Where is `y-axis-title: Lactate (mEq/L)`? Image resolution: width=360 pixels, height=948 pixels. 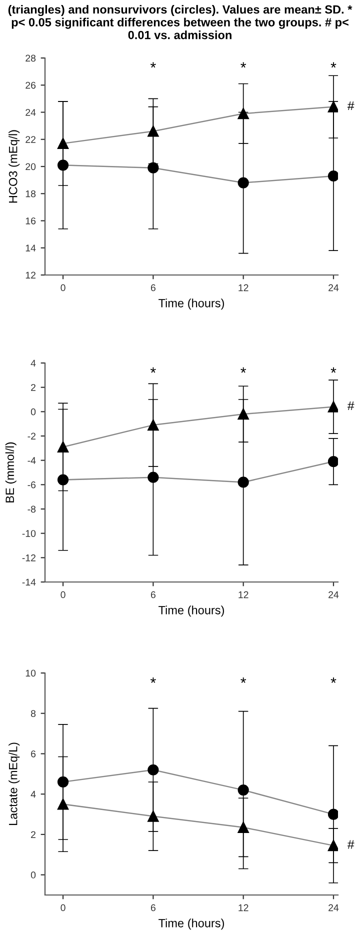 y-axis-title: Lactate (mEq/L) is located at coordinates (14, 784).